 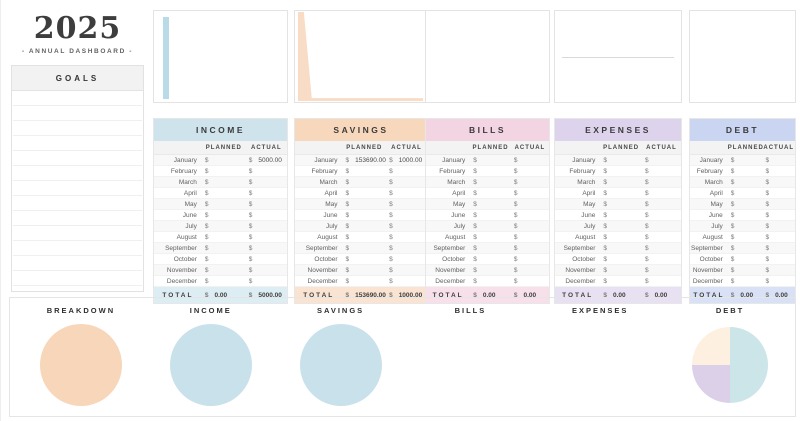 I want to click on actual-cell: $ 5000.00, so click(x=266, y=160).